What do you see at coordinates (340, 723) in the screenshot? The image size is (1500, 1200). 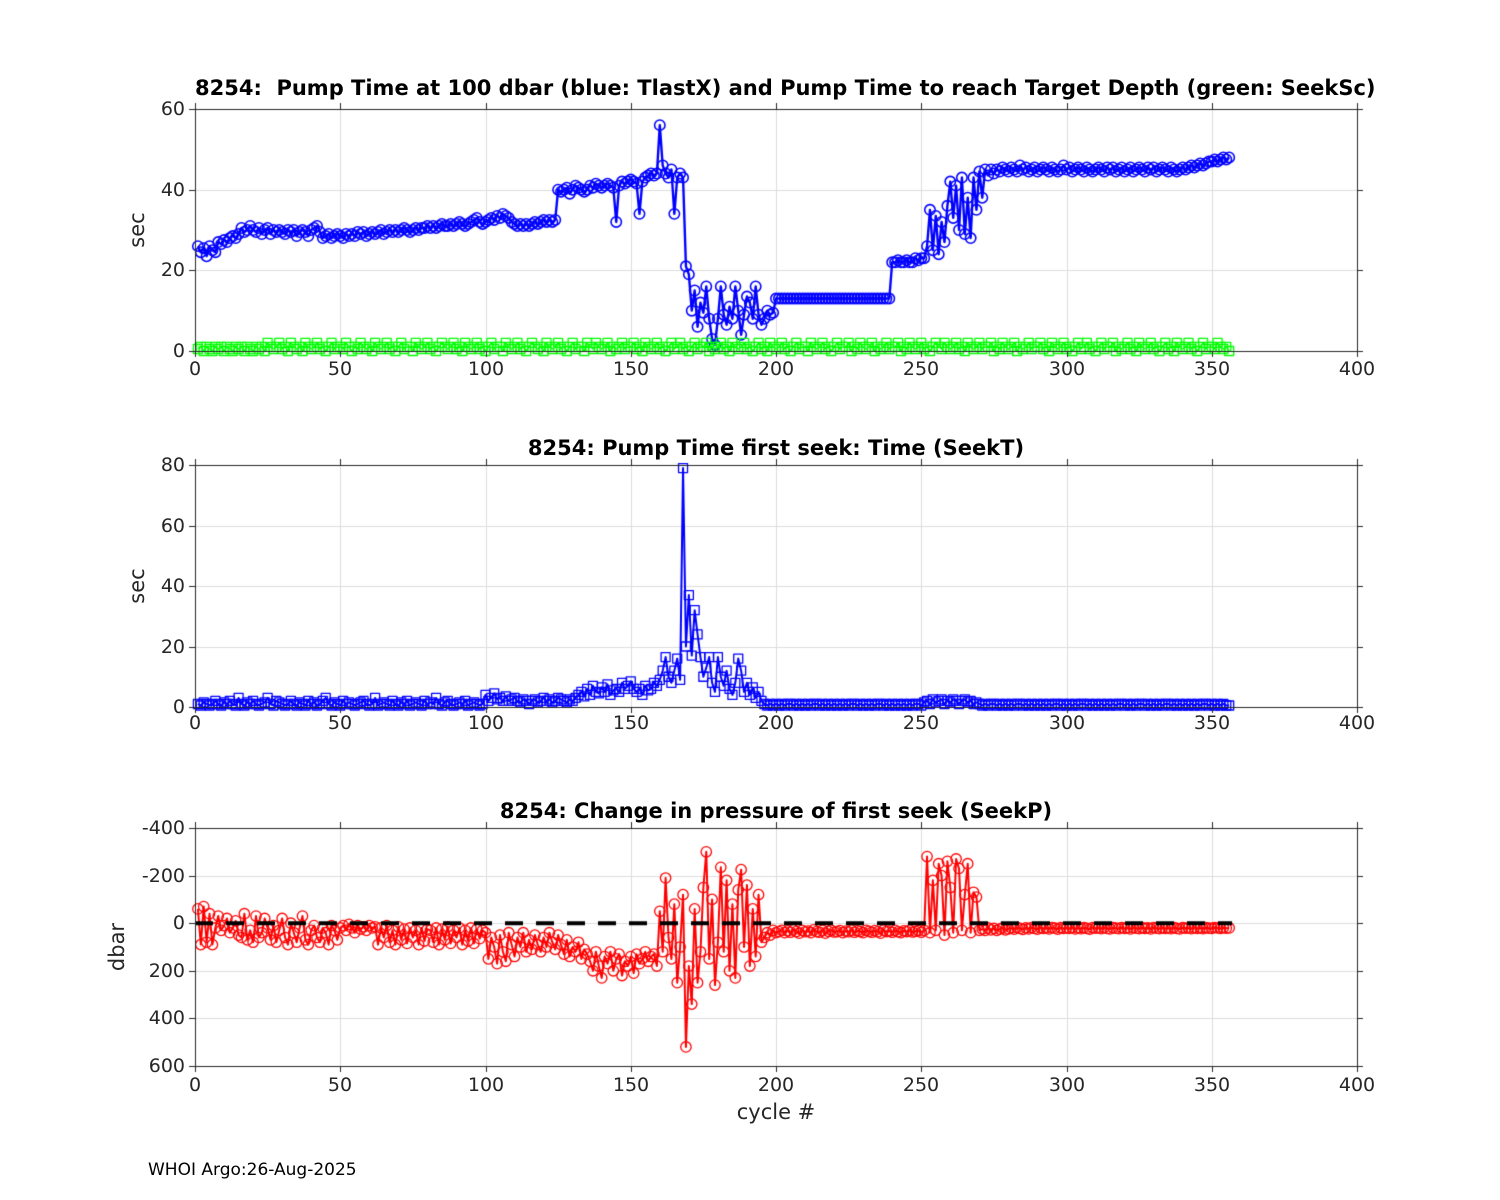 I see `plot2-x-tick-50: 50` at bounding box center [340, 723].